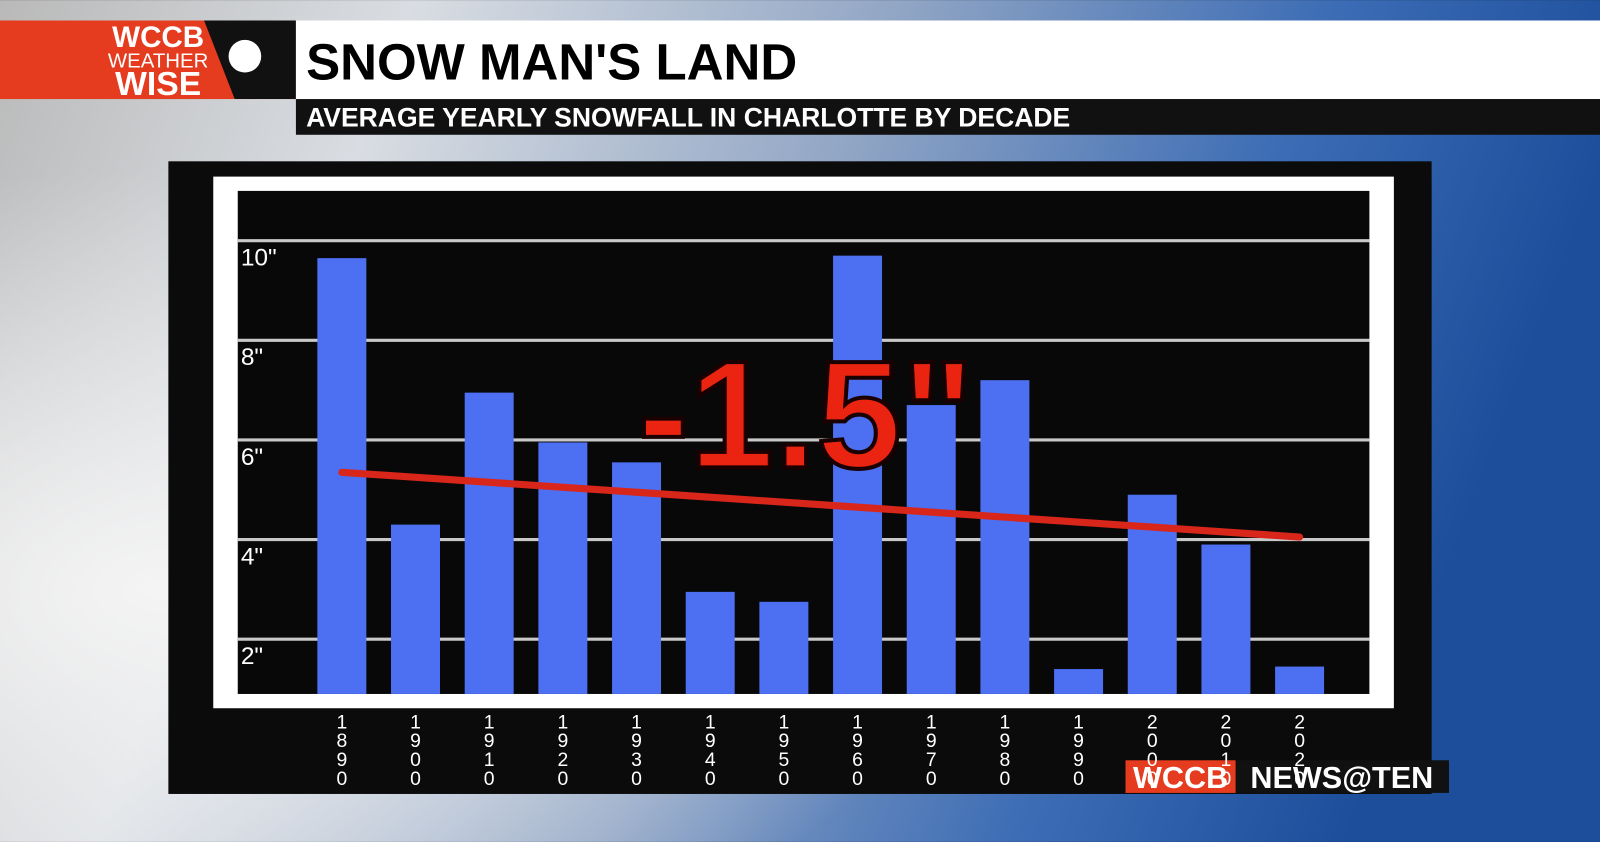 Image resolution: width=1600 pixels, height=842 pixels. Describe the element at coordinates (1079, 749) in the screenshot. I see `x-tick-label: 1990` at that location.